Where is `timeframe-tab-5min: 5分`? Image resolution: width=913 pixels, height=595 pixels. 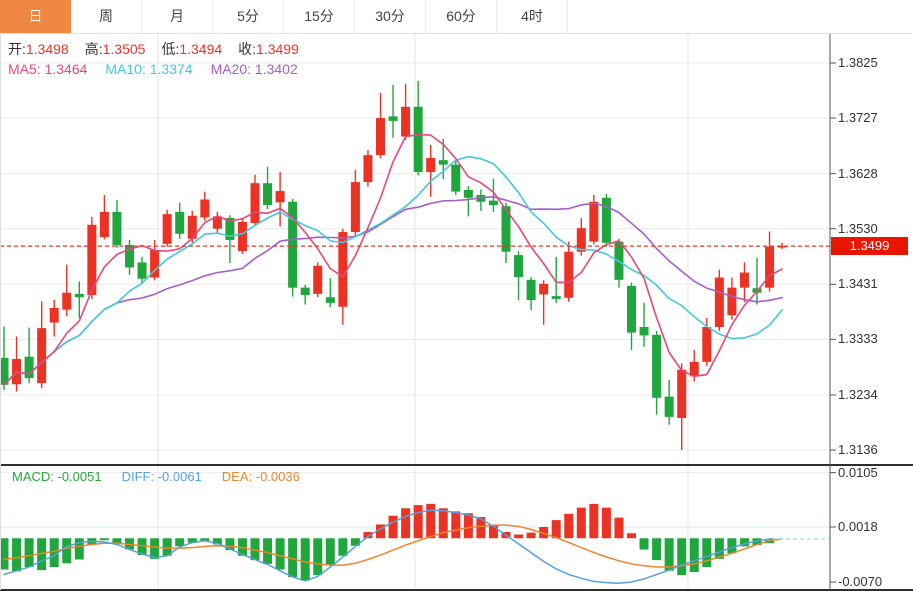 timeframe-tab-5min: 5分 is located at coordinates (248, 16).